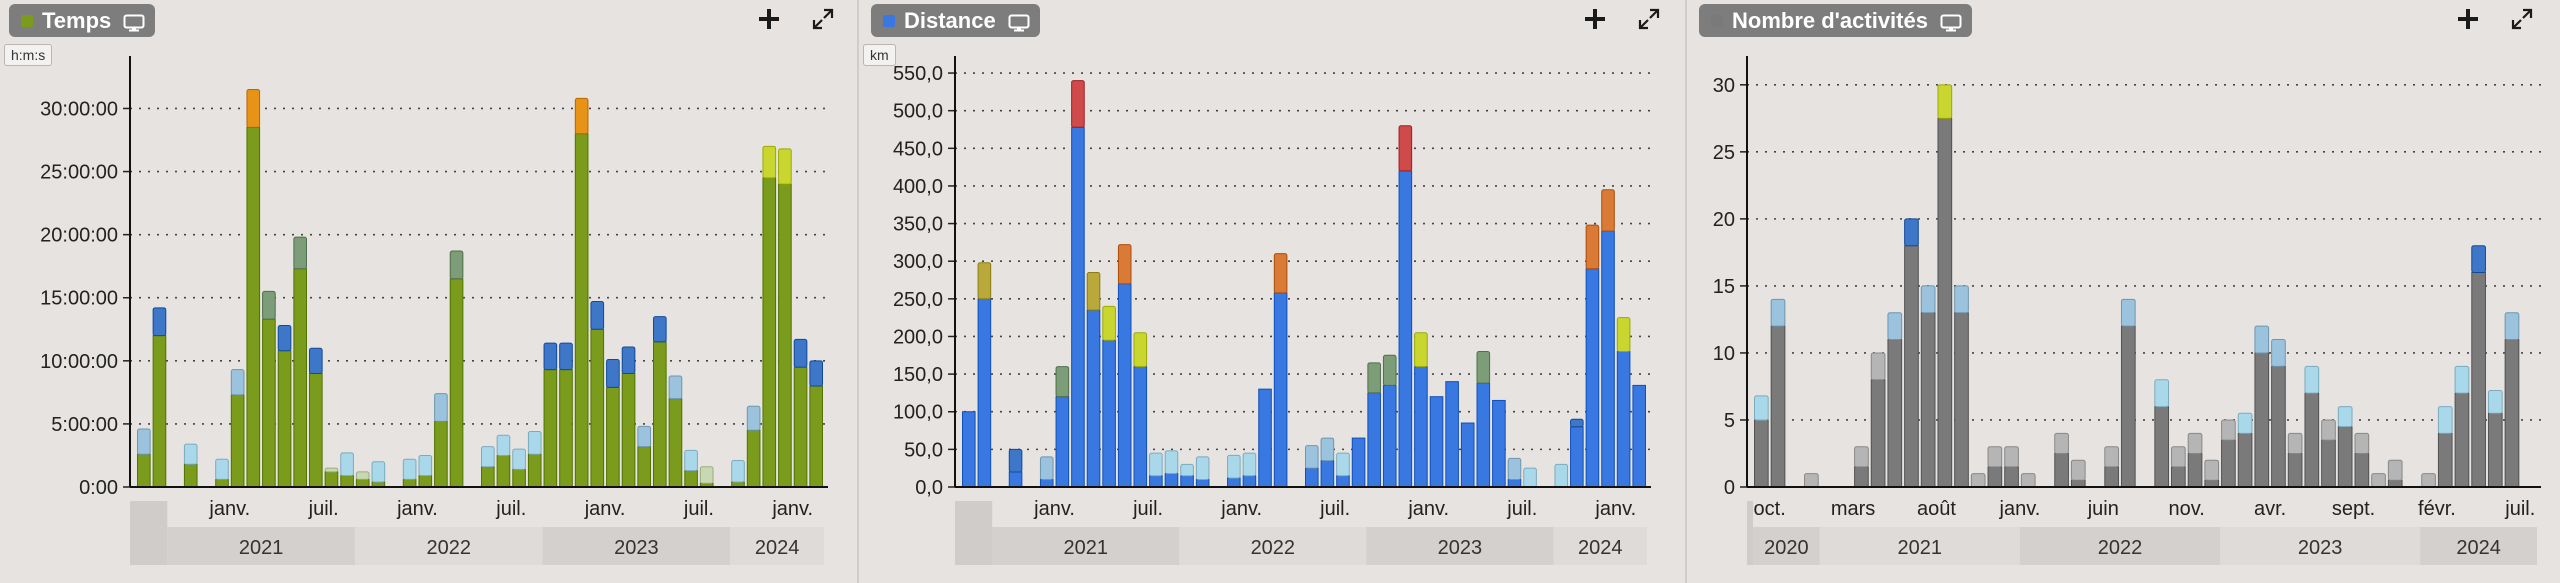 This screenshot has width=2560, height=583. I want to click on metric-title-pill: Temps, so click(82, 20).